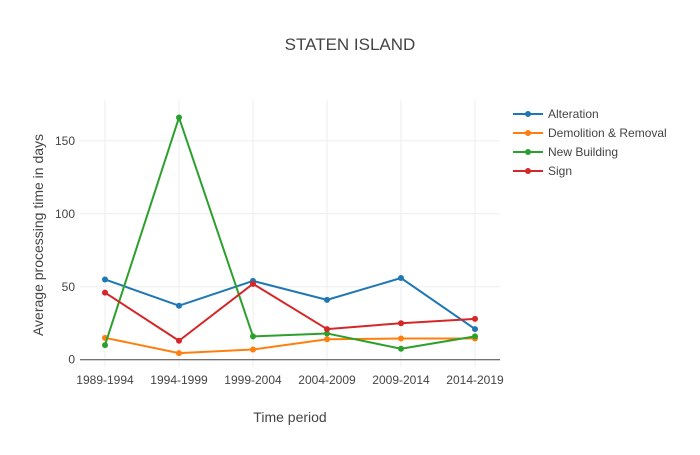 The image size is (700, 455). Describe the element at coordinates (327, 380) in the screenshot. I see `x-tick-label: 2004-2009` at that location.